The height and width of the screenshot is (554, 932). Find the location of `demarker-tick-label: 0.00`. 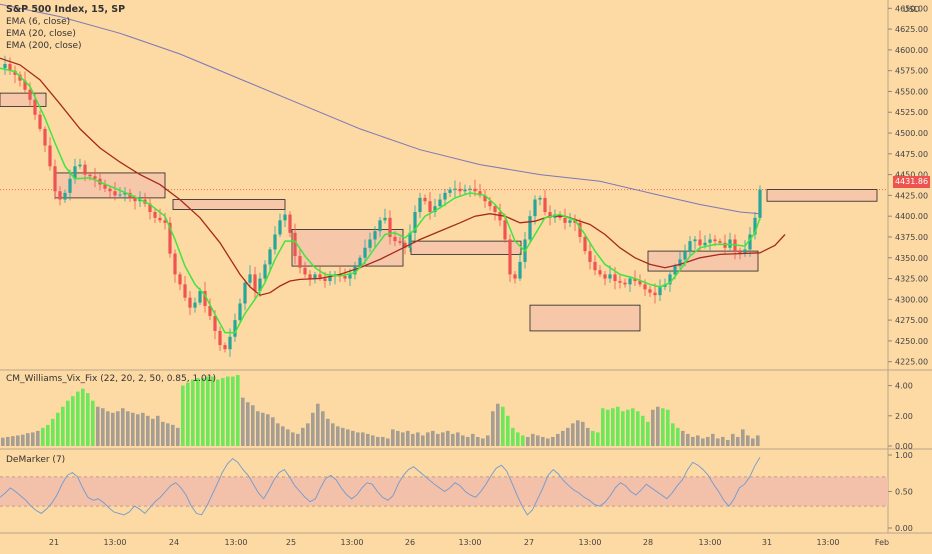

demarker-tick-label: 0.00 is located at coordinates (904, 528).